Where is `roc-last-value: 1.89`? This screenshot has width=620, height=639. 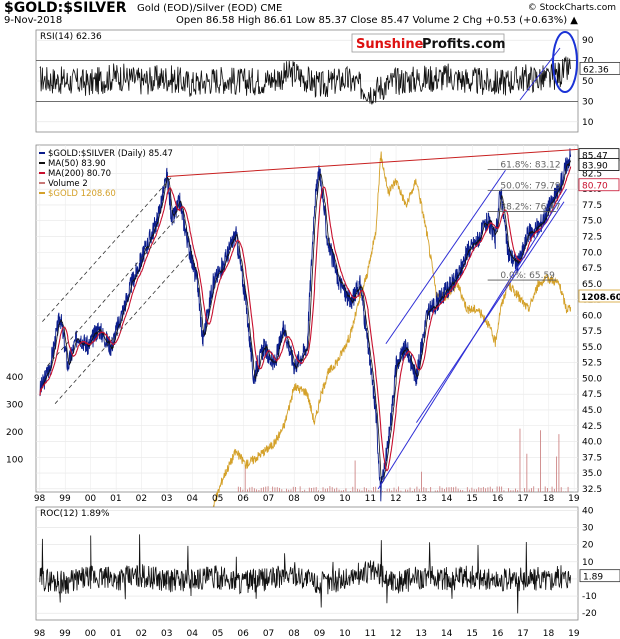
roc-last-value: 1.89 is located at coordinates (593, 578).